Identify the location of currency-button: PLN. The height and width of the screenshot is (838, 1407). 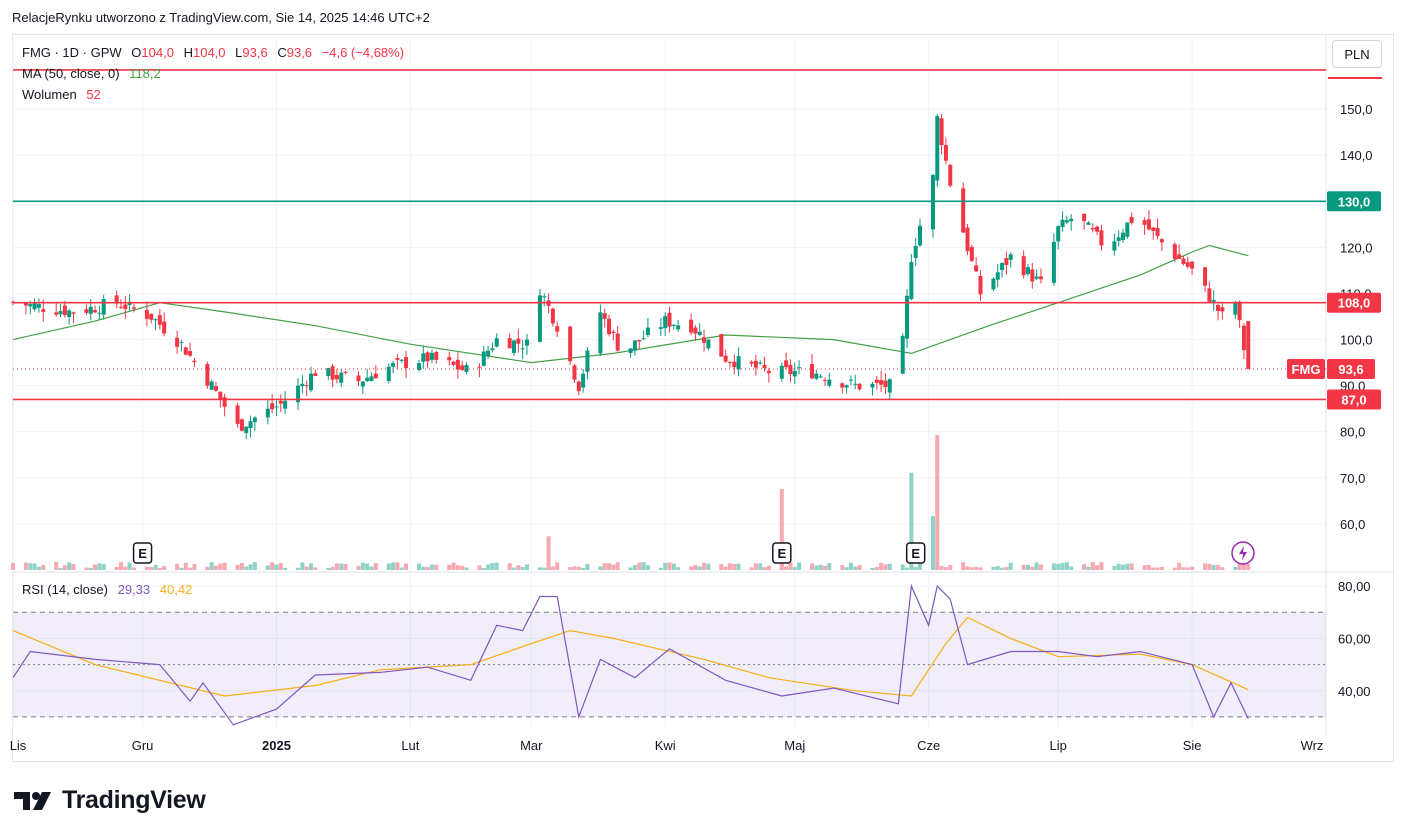
(1357, 54).